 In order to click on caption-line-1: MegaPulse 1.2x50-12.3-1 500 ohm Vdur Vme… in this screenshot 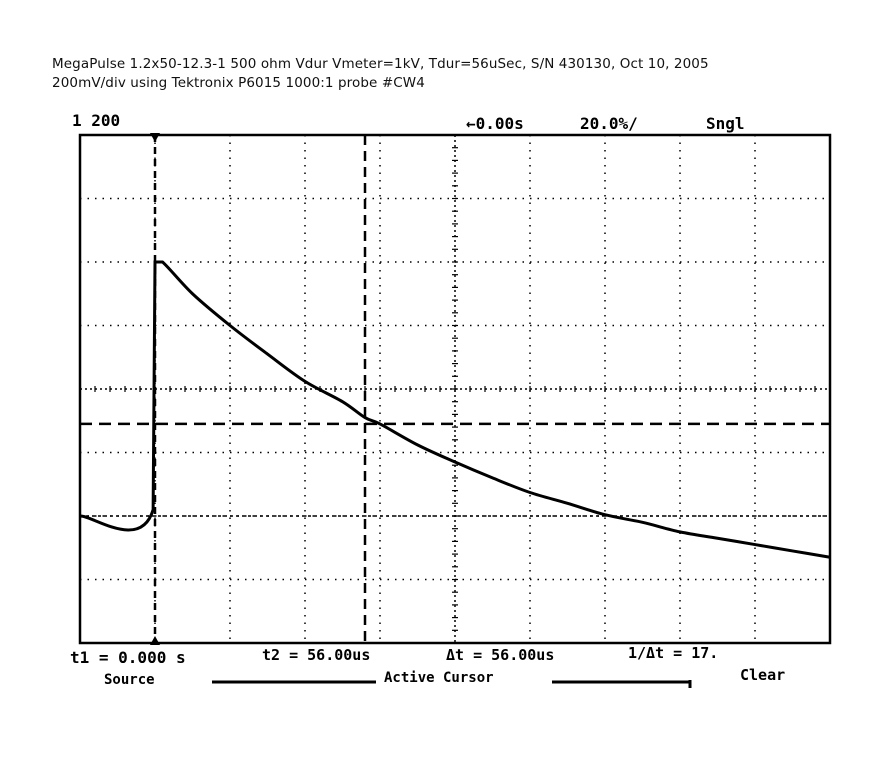, I will do `click(380, 64)`.